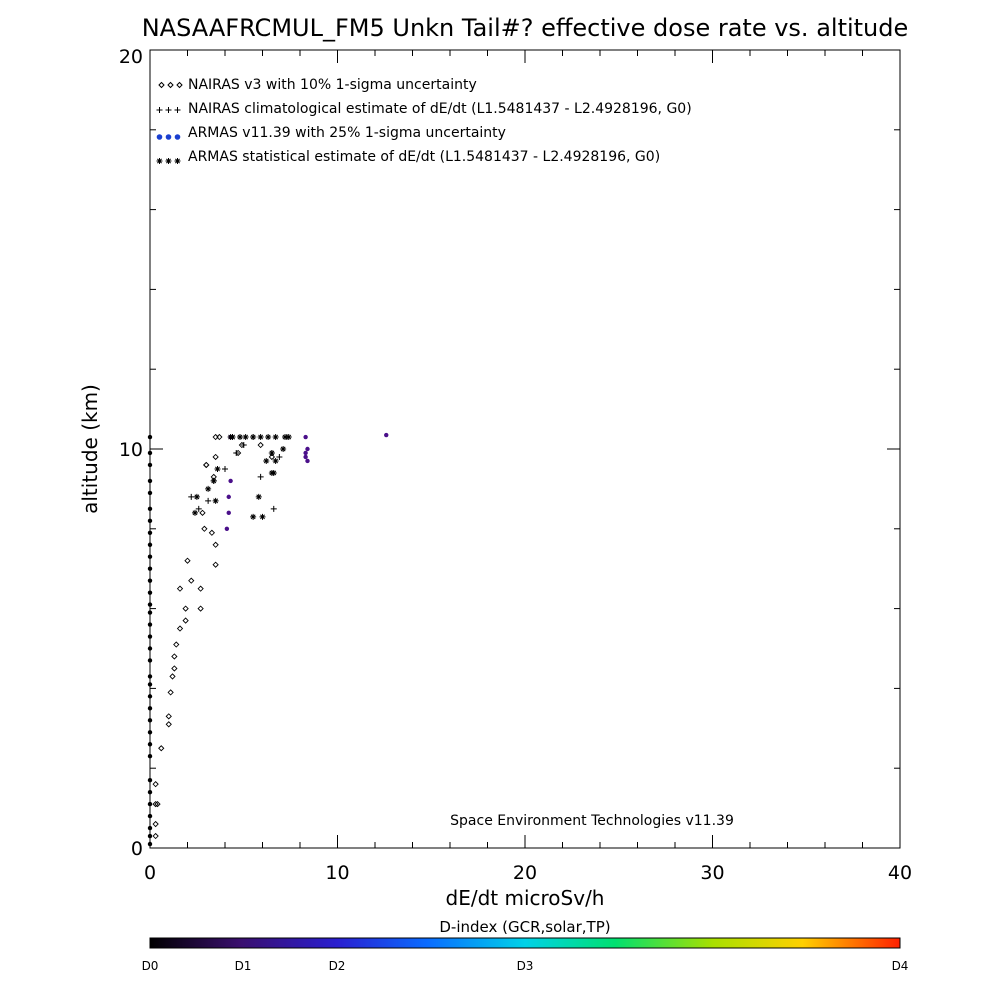 The width and height of the screenshot is (1000, 1000). What do you see at coordinates (337, 966) in the screenshot?
I see `colorbar-tick-d2: D2` at bounding box center [337, 966].